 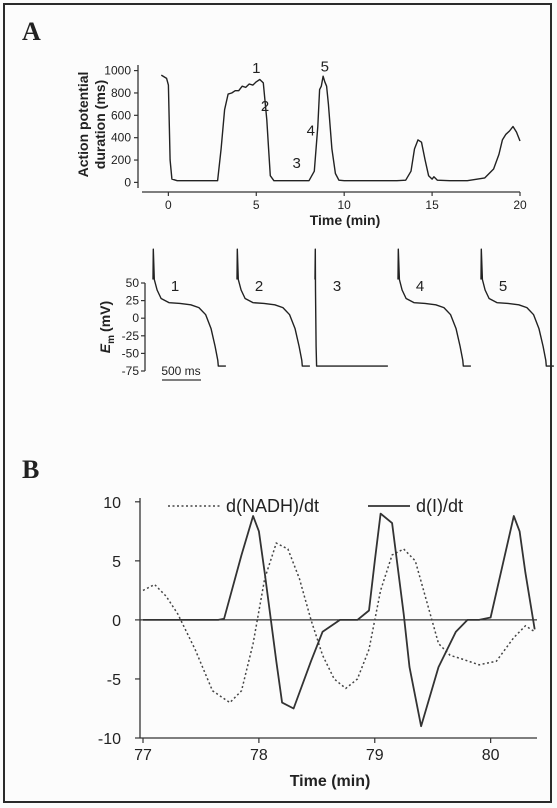 What do you see at coordinates (133, 283) in the screenshot?
I see `em-y-tick-label: 50` at bounding box center [133, 283].